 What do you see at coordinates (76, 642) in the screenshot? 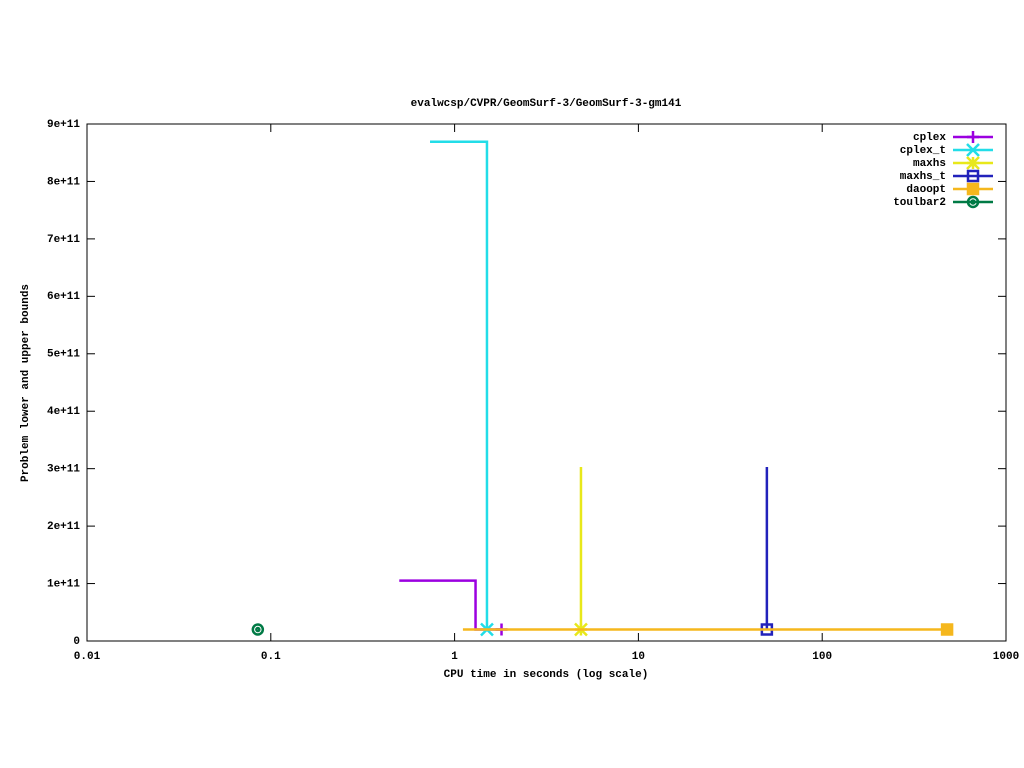
I see `y-tick-label: 0` at bounding box center [76, 642].